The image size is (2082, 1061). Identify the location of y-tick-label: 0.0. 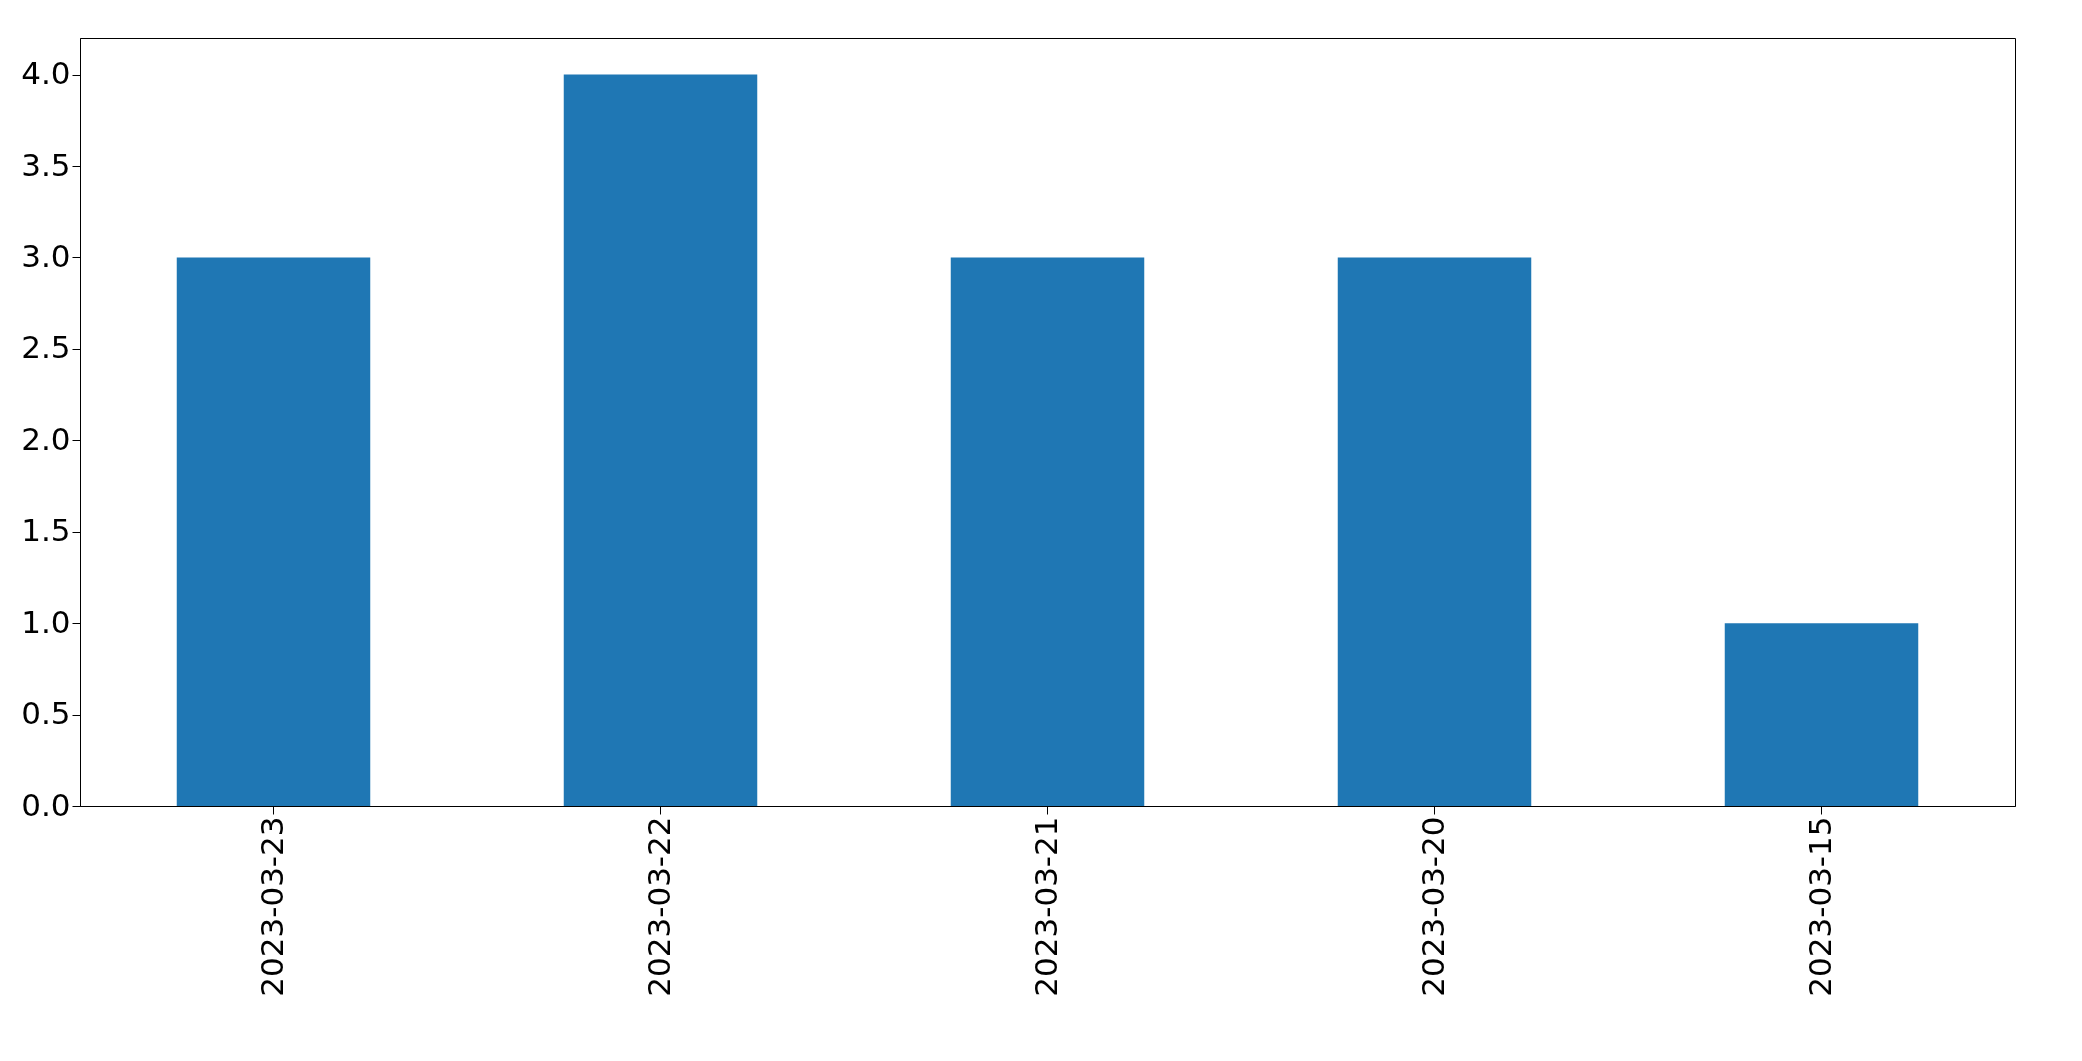
(46, 804).